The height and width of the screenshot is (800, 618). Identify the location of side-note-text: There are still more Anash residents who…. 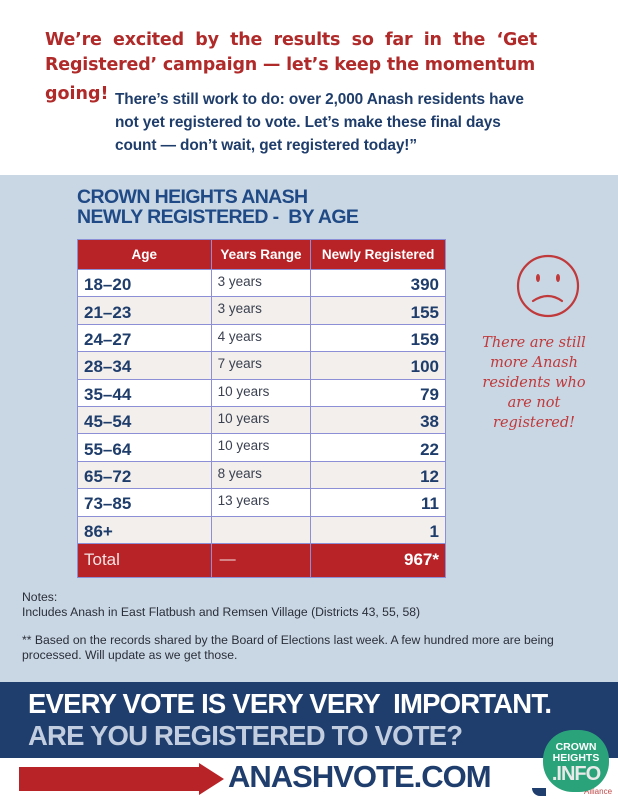
(534, 383).